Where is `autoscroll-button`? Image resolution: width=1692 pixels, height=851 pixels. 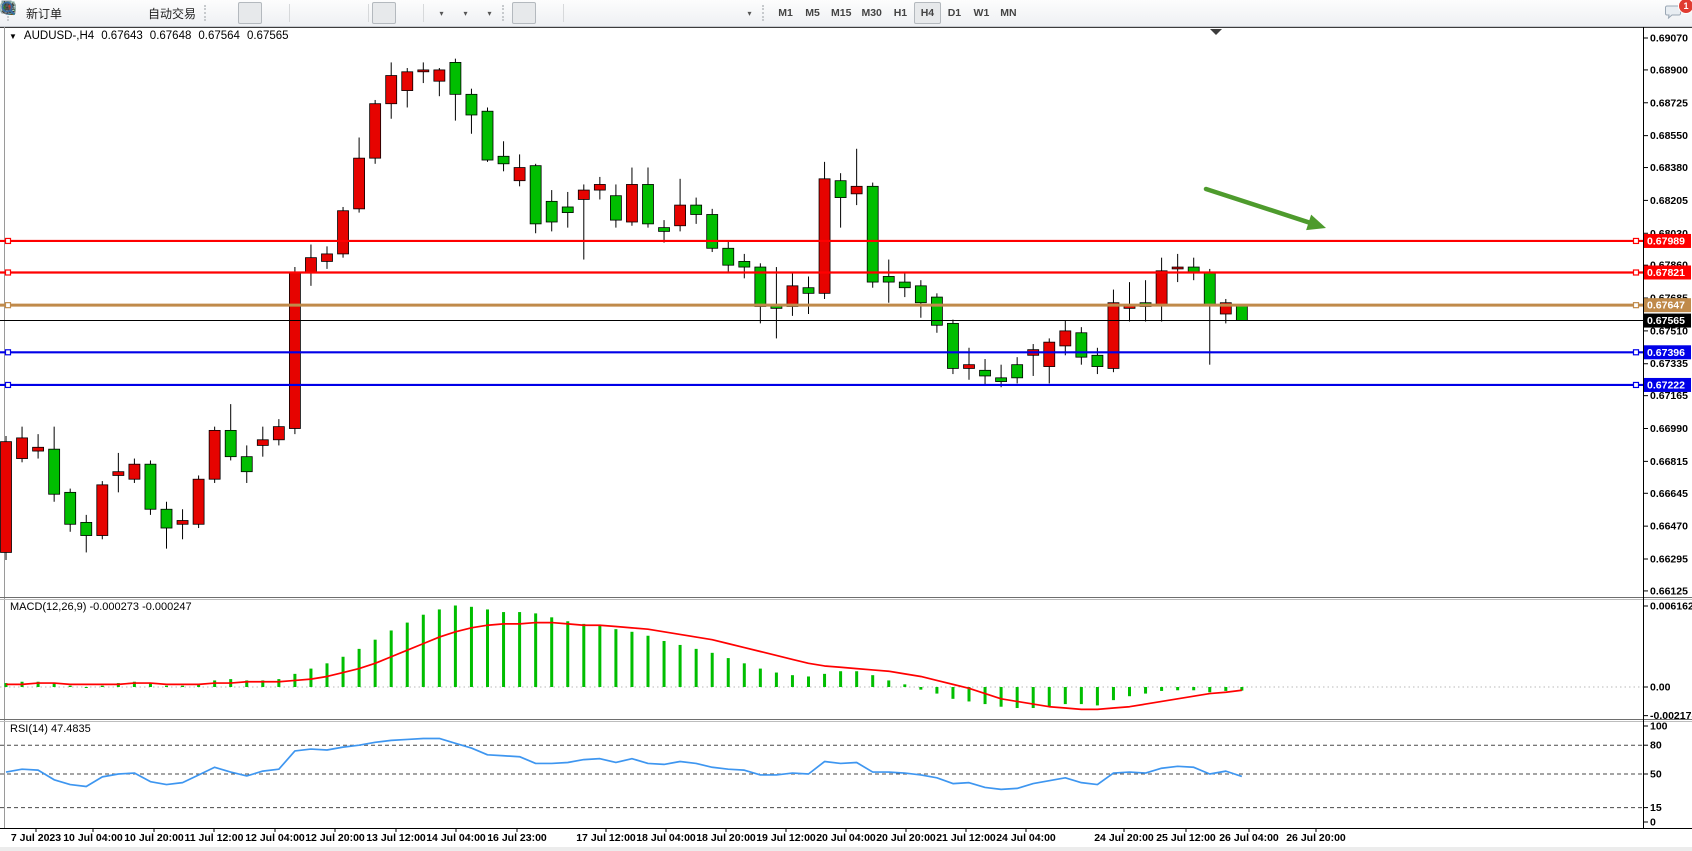
autoscroll-button is located at coordinates (199, 13).